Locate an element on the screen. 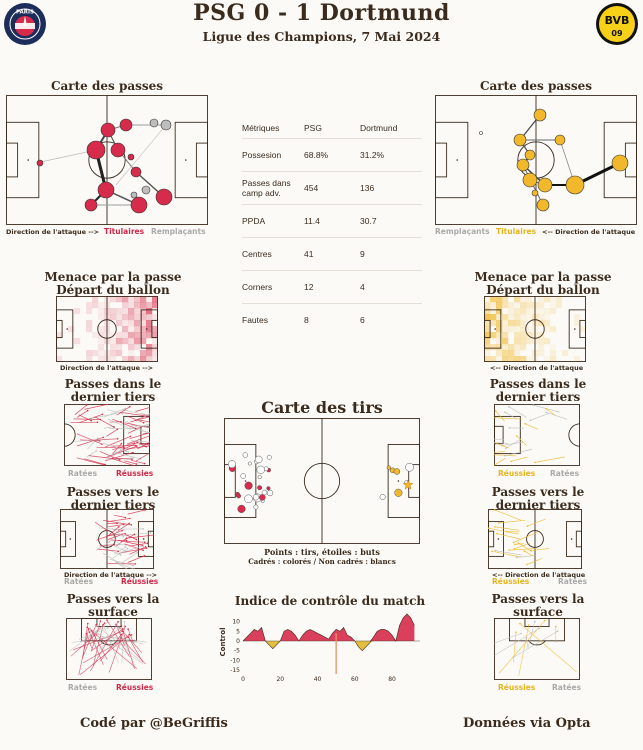  bvb-box-passes is located at coordinates (535, 647).